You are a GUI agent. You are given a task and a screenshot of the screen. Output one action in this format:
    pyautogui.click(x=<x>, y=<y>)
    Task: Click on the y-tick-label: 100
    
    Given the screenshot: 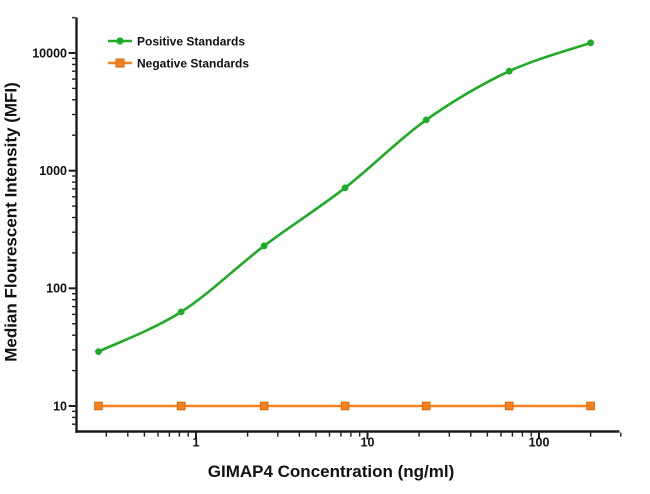 What is the action you would take?
    pyautogui.click(x=56, y=289)
    